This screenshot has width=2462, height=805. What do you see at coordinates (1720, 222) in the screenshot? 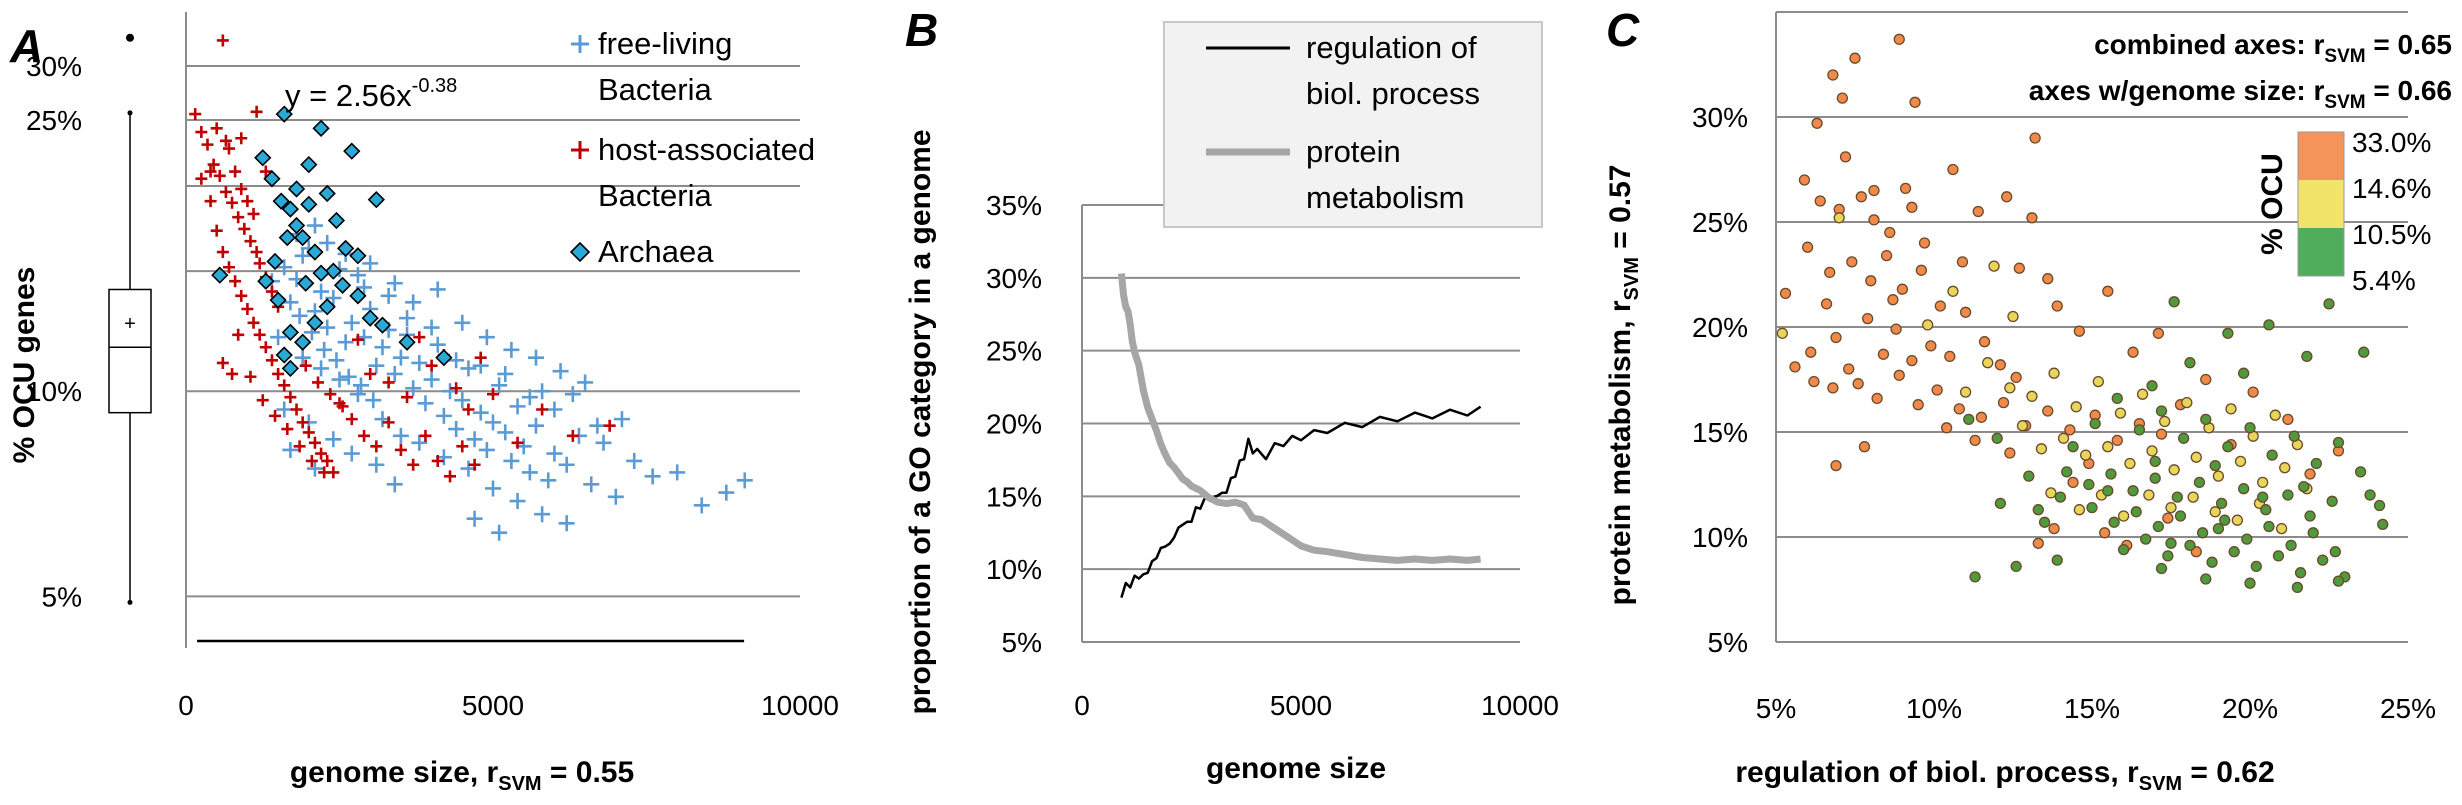
I see `panel-c-y-tick-label: 25%` at bounding box center [1720, 222].